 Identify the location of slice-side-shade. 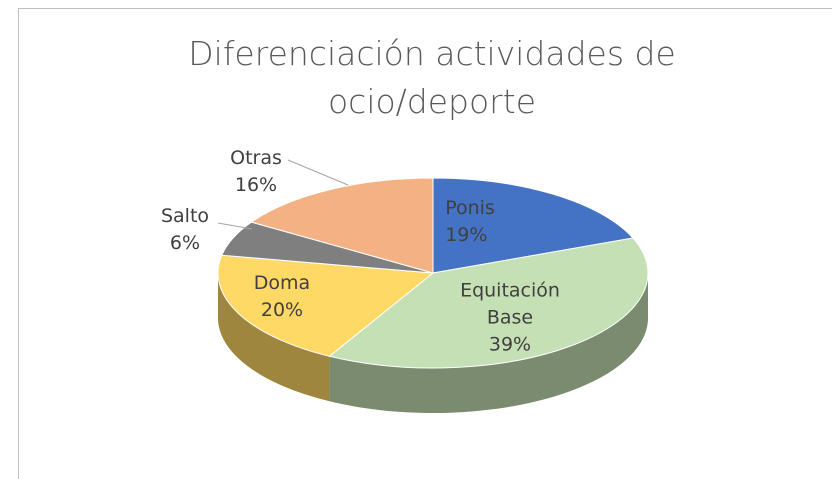
(488, 343).